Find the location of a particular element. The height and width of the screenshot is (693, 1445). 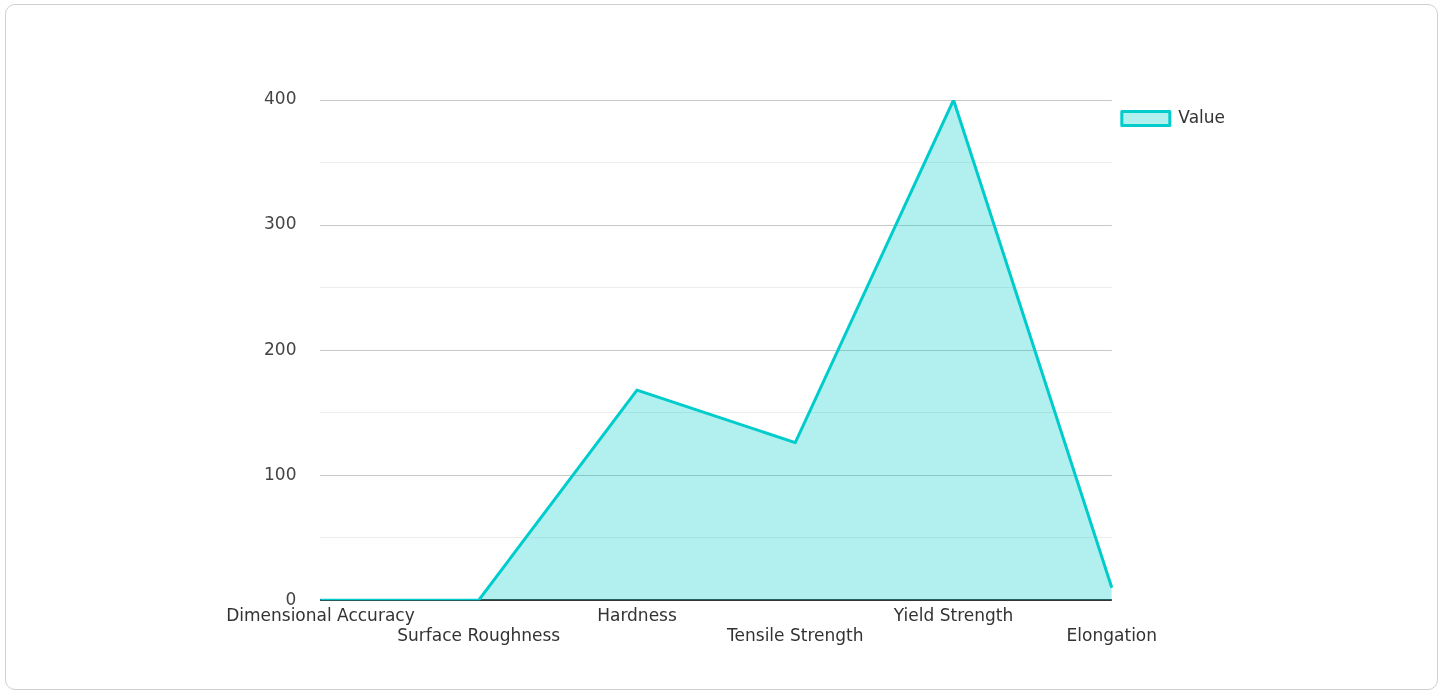

y-tick-label: 400 is located at coordinates (280, 98).